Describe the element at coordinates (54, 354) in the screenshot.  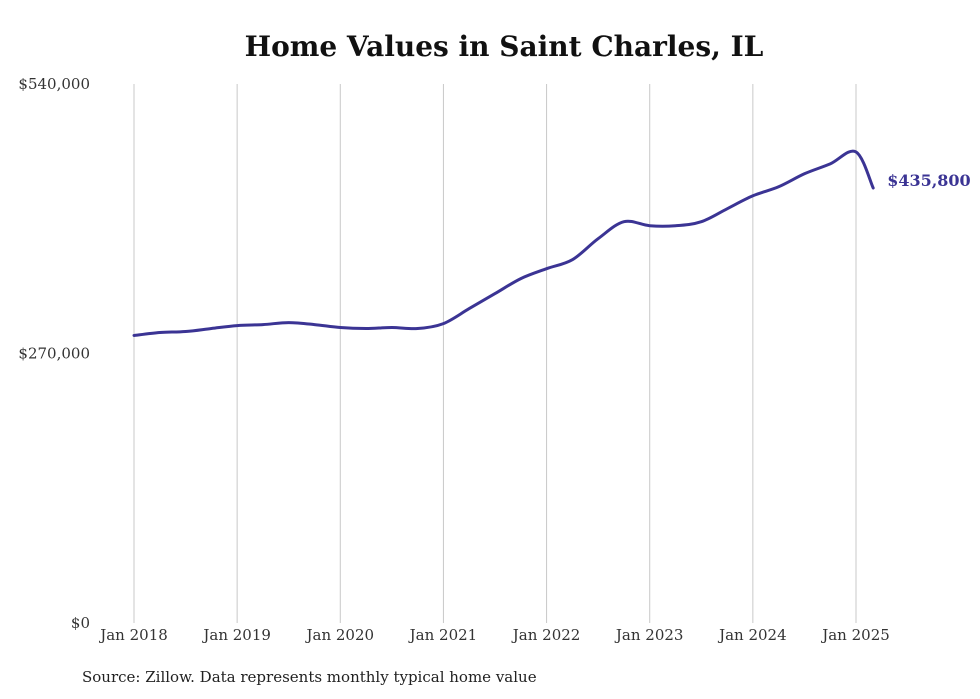
I see `y-tick-label: $270,000` at that location.